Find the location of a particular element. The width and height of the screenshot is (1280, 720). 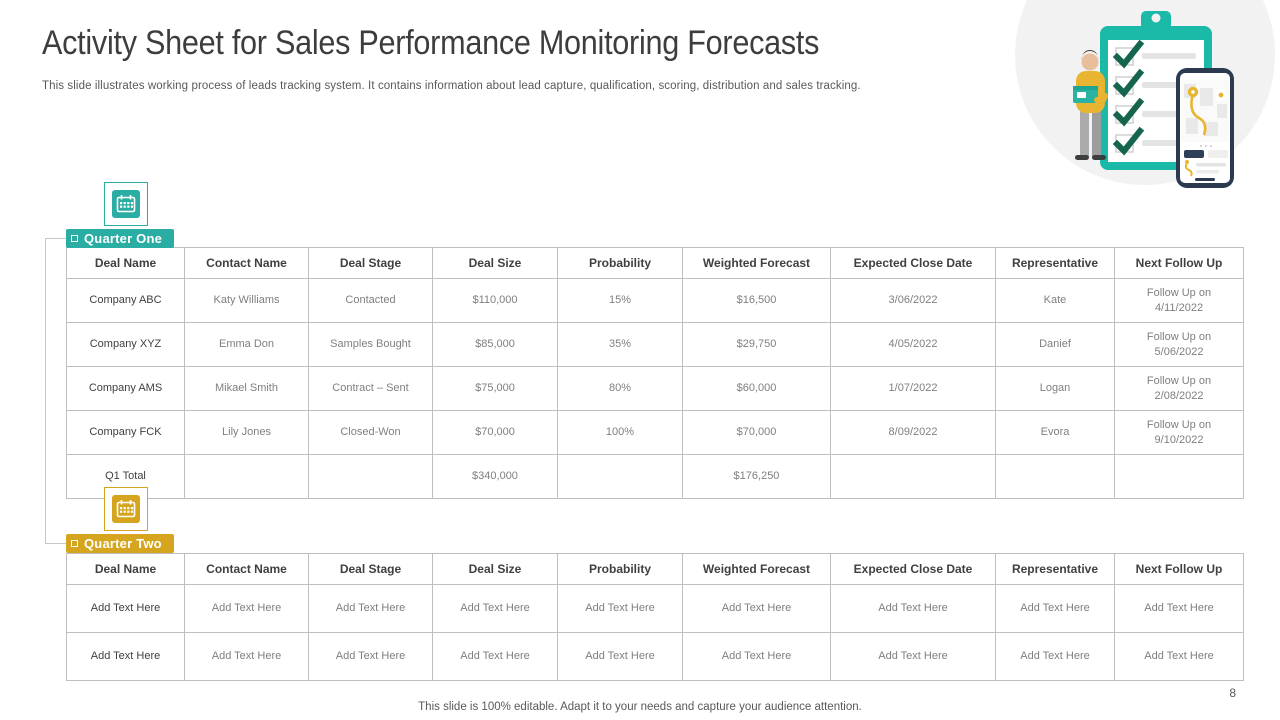

column-header: Deal Size is located at coordinates (495, 263).